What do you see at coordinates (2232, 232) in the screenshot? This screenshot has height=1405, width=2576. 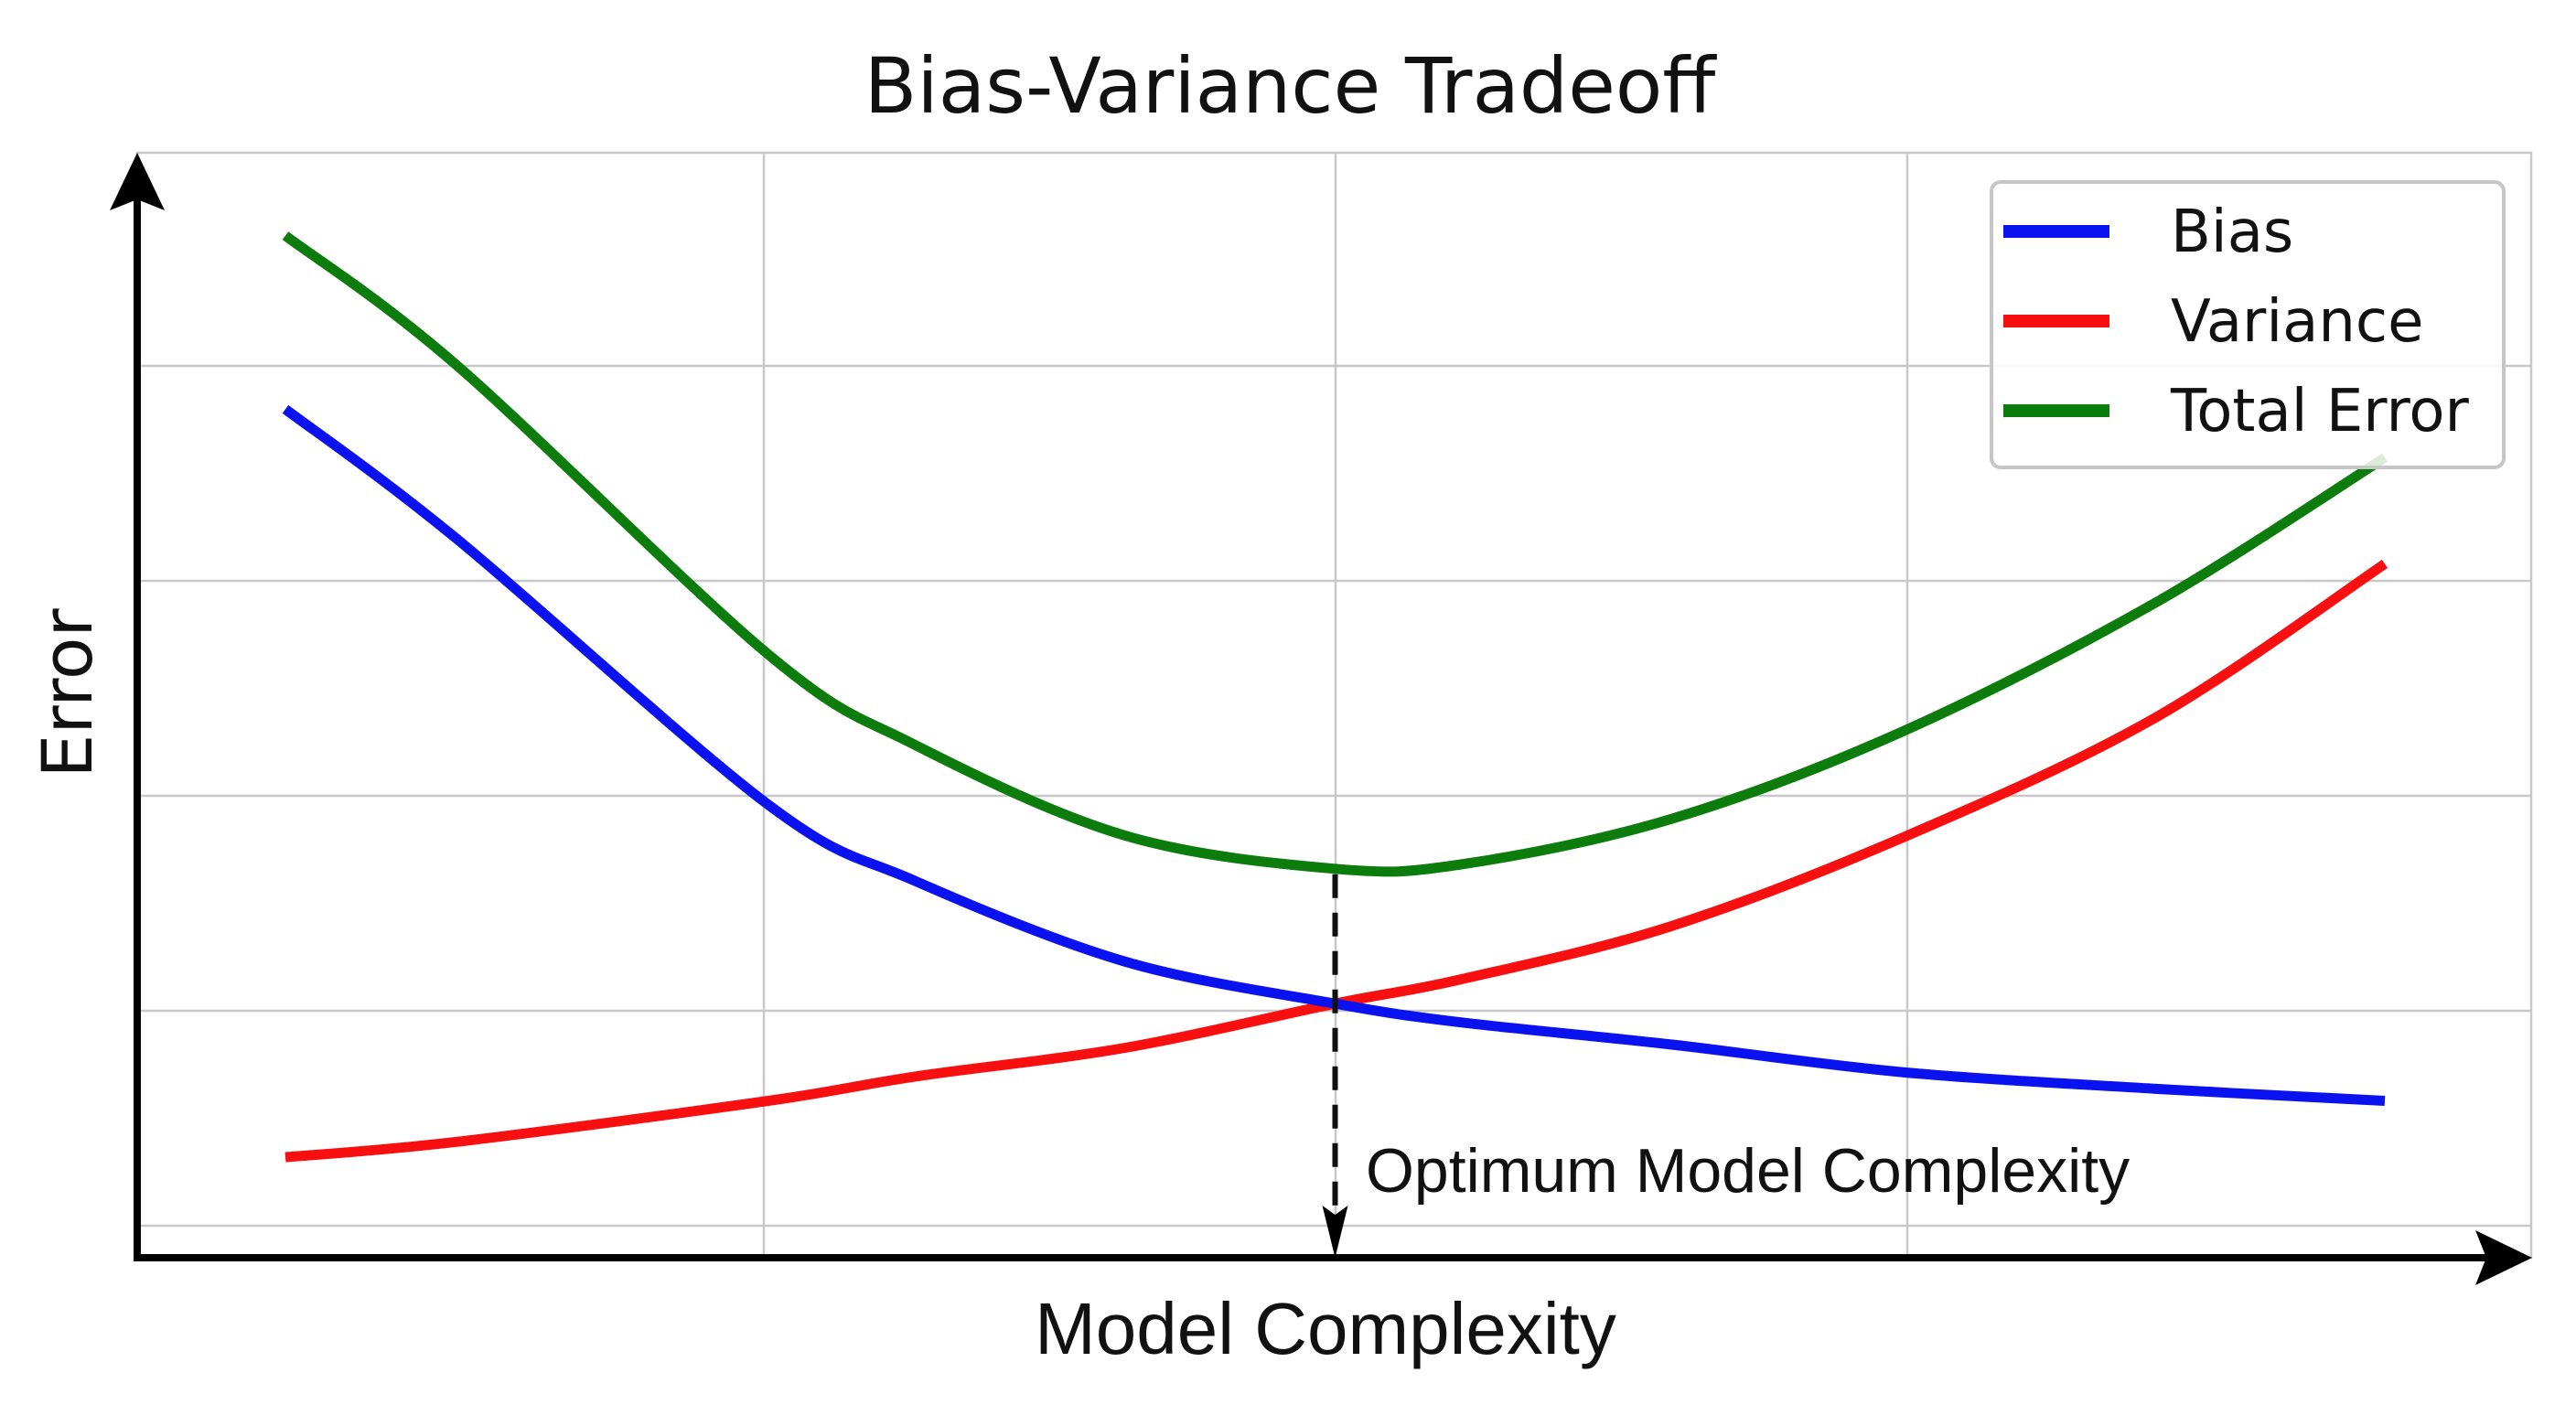 I see `legend-label-bias: Bias` at bounding box center [2232, 232].